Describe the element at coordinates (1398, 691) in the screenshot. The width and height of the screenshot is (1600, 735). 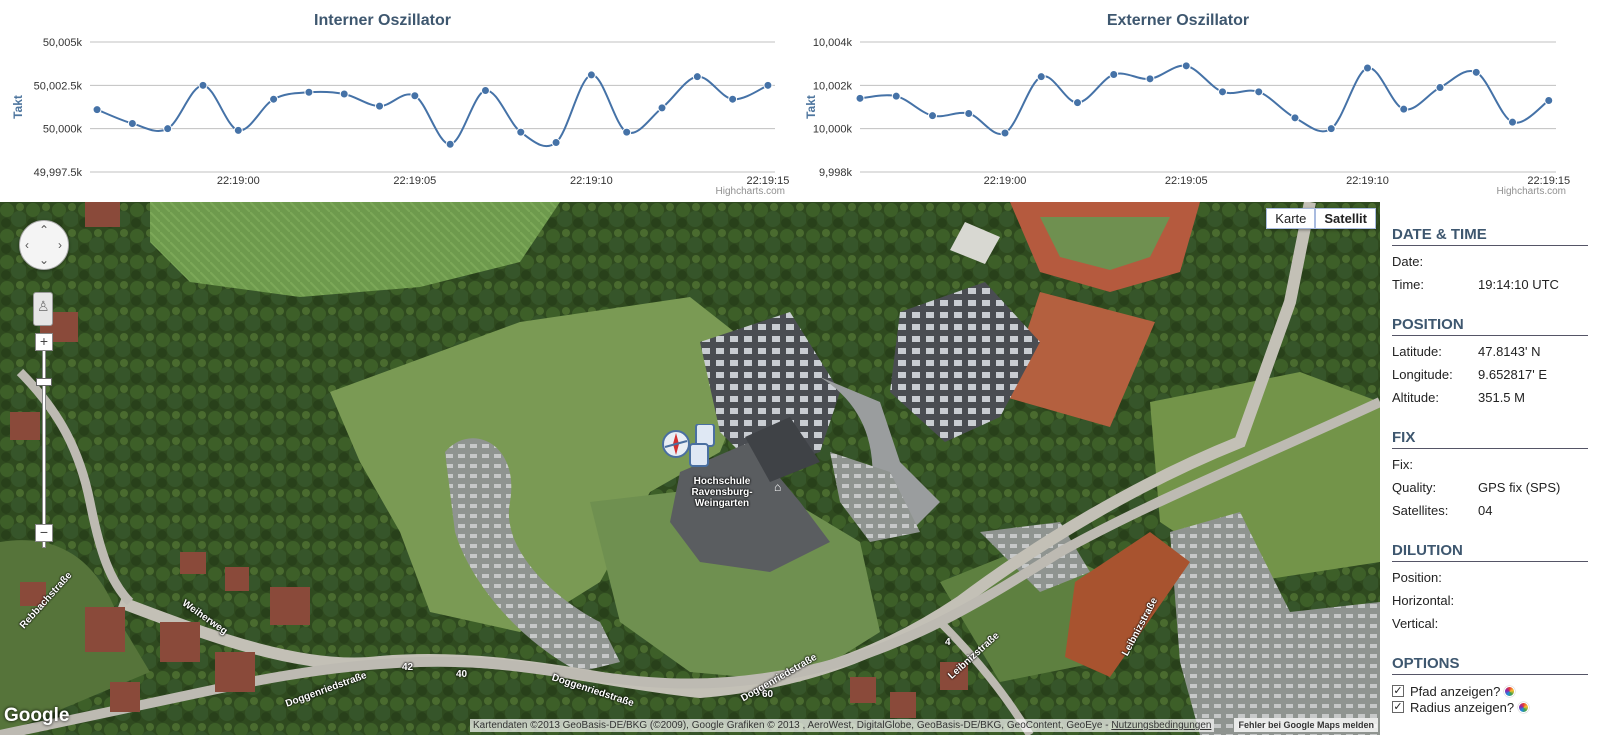
I see `show-path-checkbox: ✓` at that location.